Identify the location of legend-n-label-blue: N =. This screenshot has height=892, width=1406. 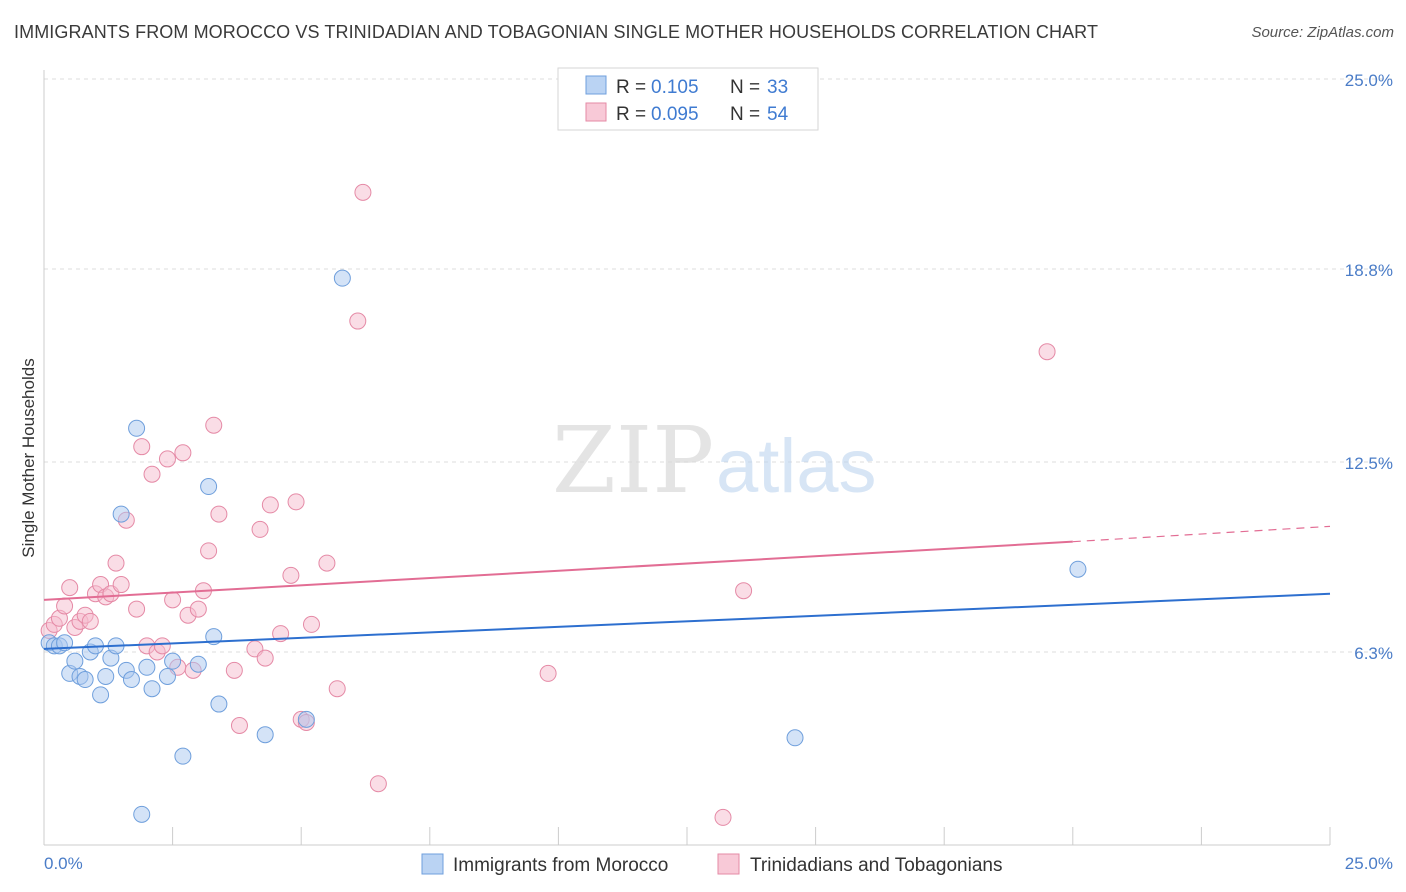
(745, 87).